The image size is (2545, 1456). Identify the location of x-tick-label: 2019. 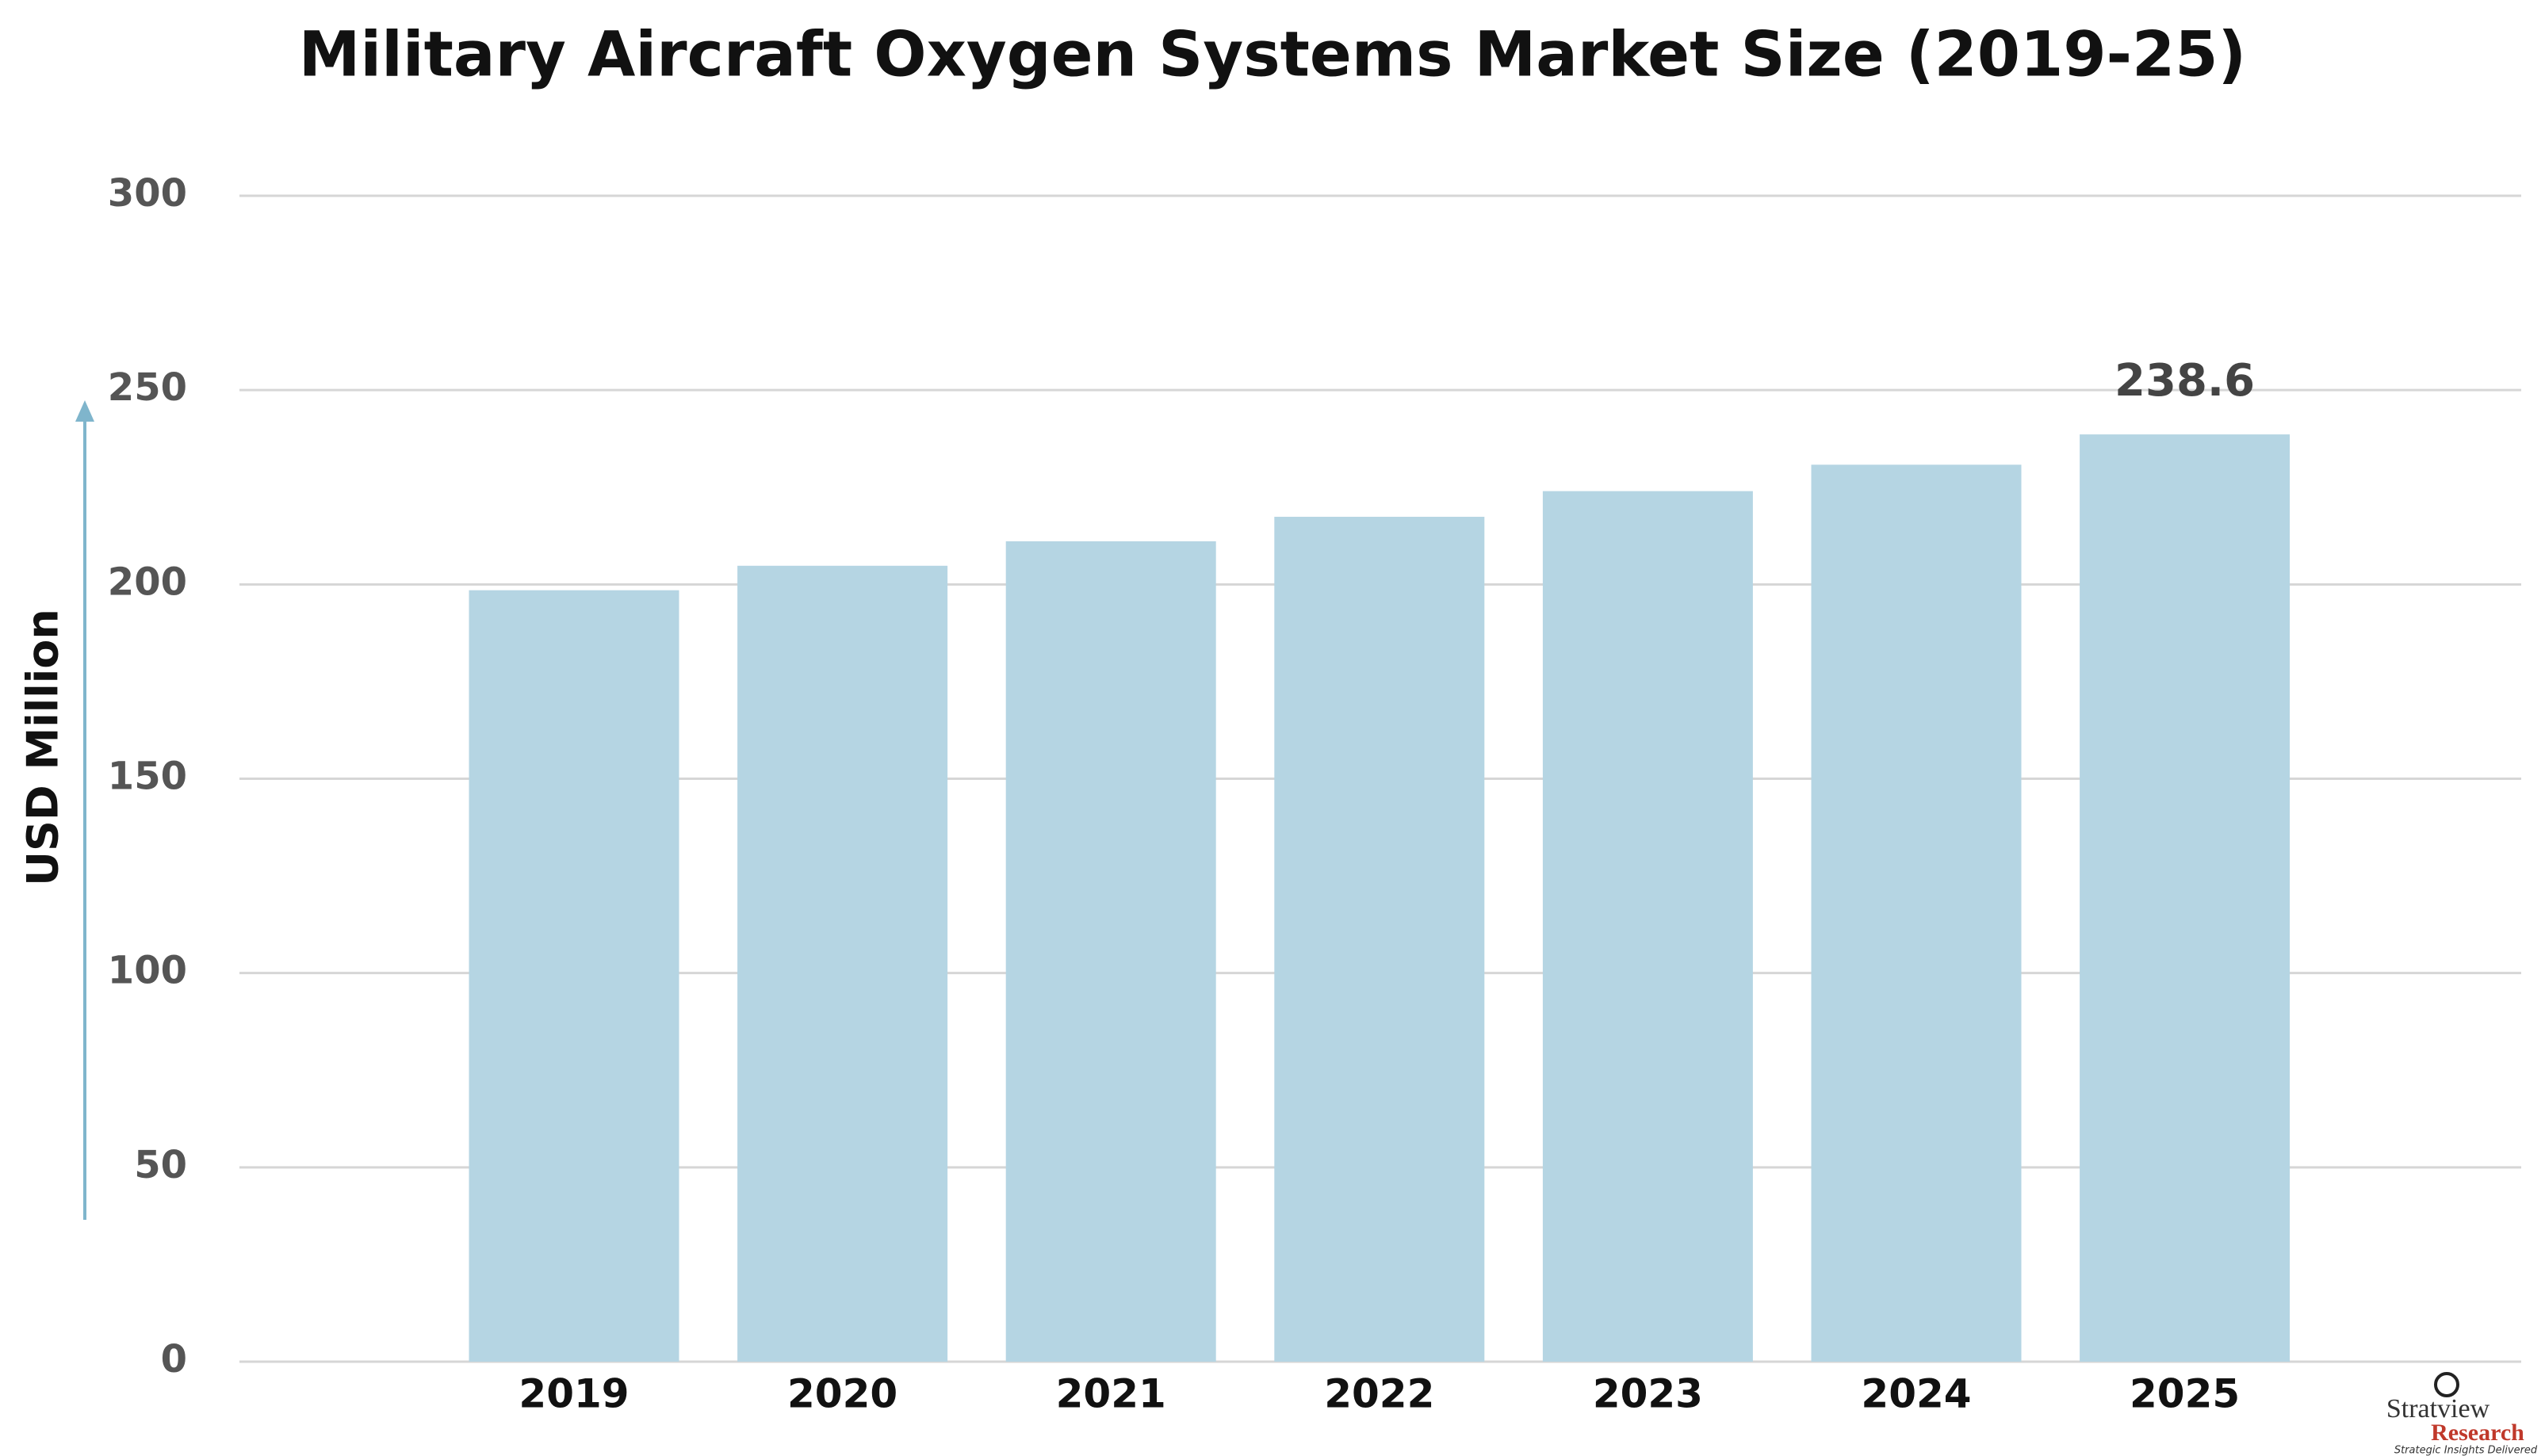
(574, 1394).